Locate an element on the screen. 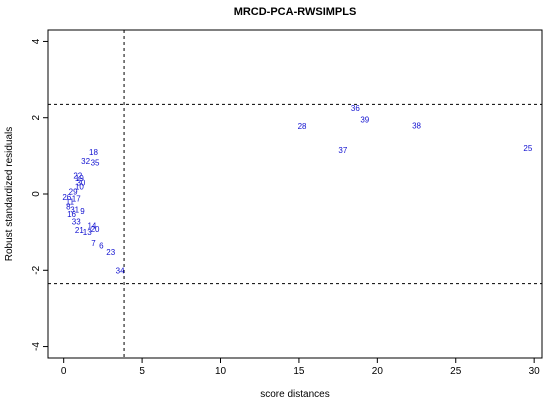 The image size is (550, 404). data-point-label: 30 is located at coordinates (80, 183).